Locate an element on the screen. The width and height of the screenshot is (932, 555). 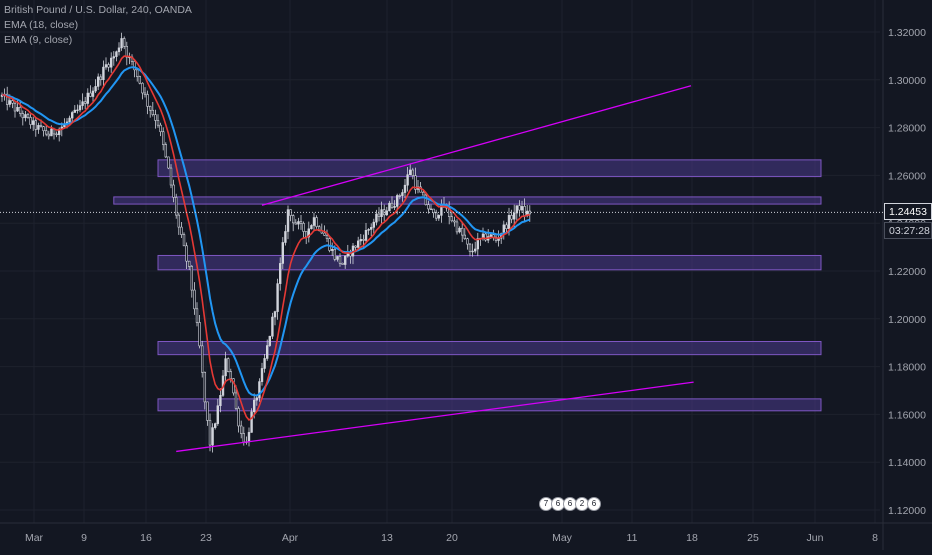
event-marker: 6 is located at coordinates (594, 504).